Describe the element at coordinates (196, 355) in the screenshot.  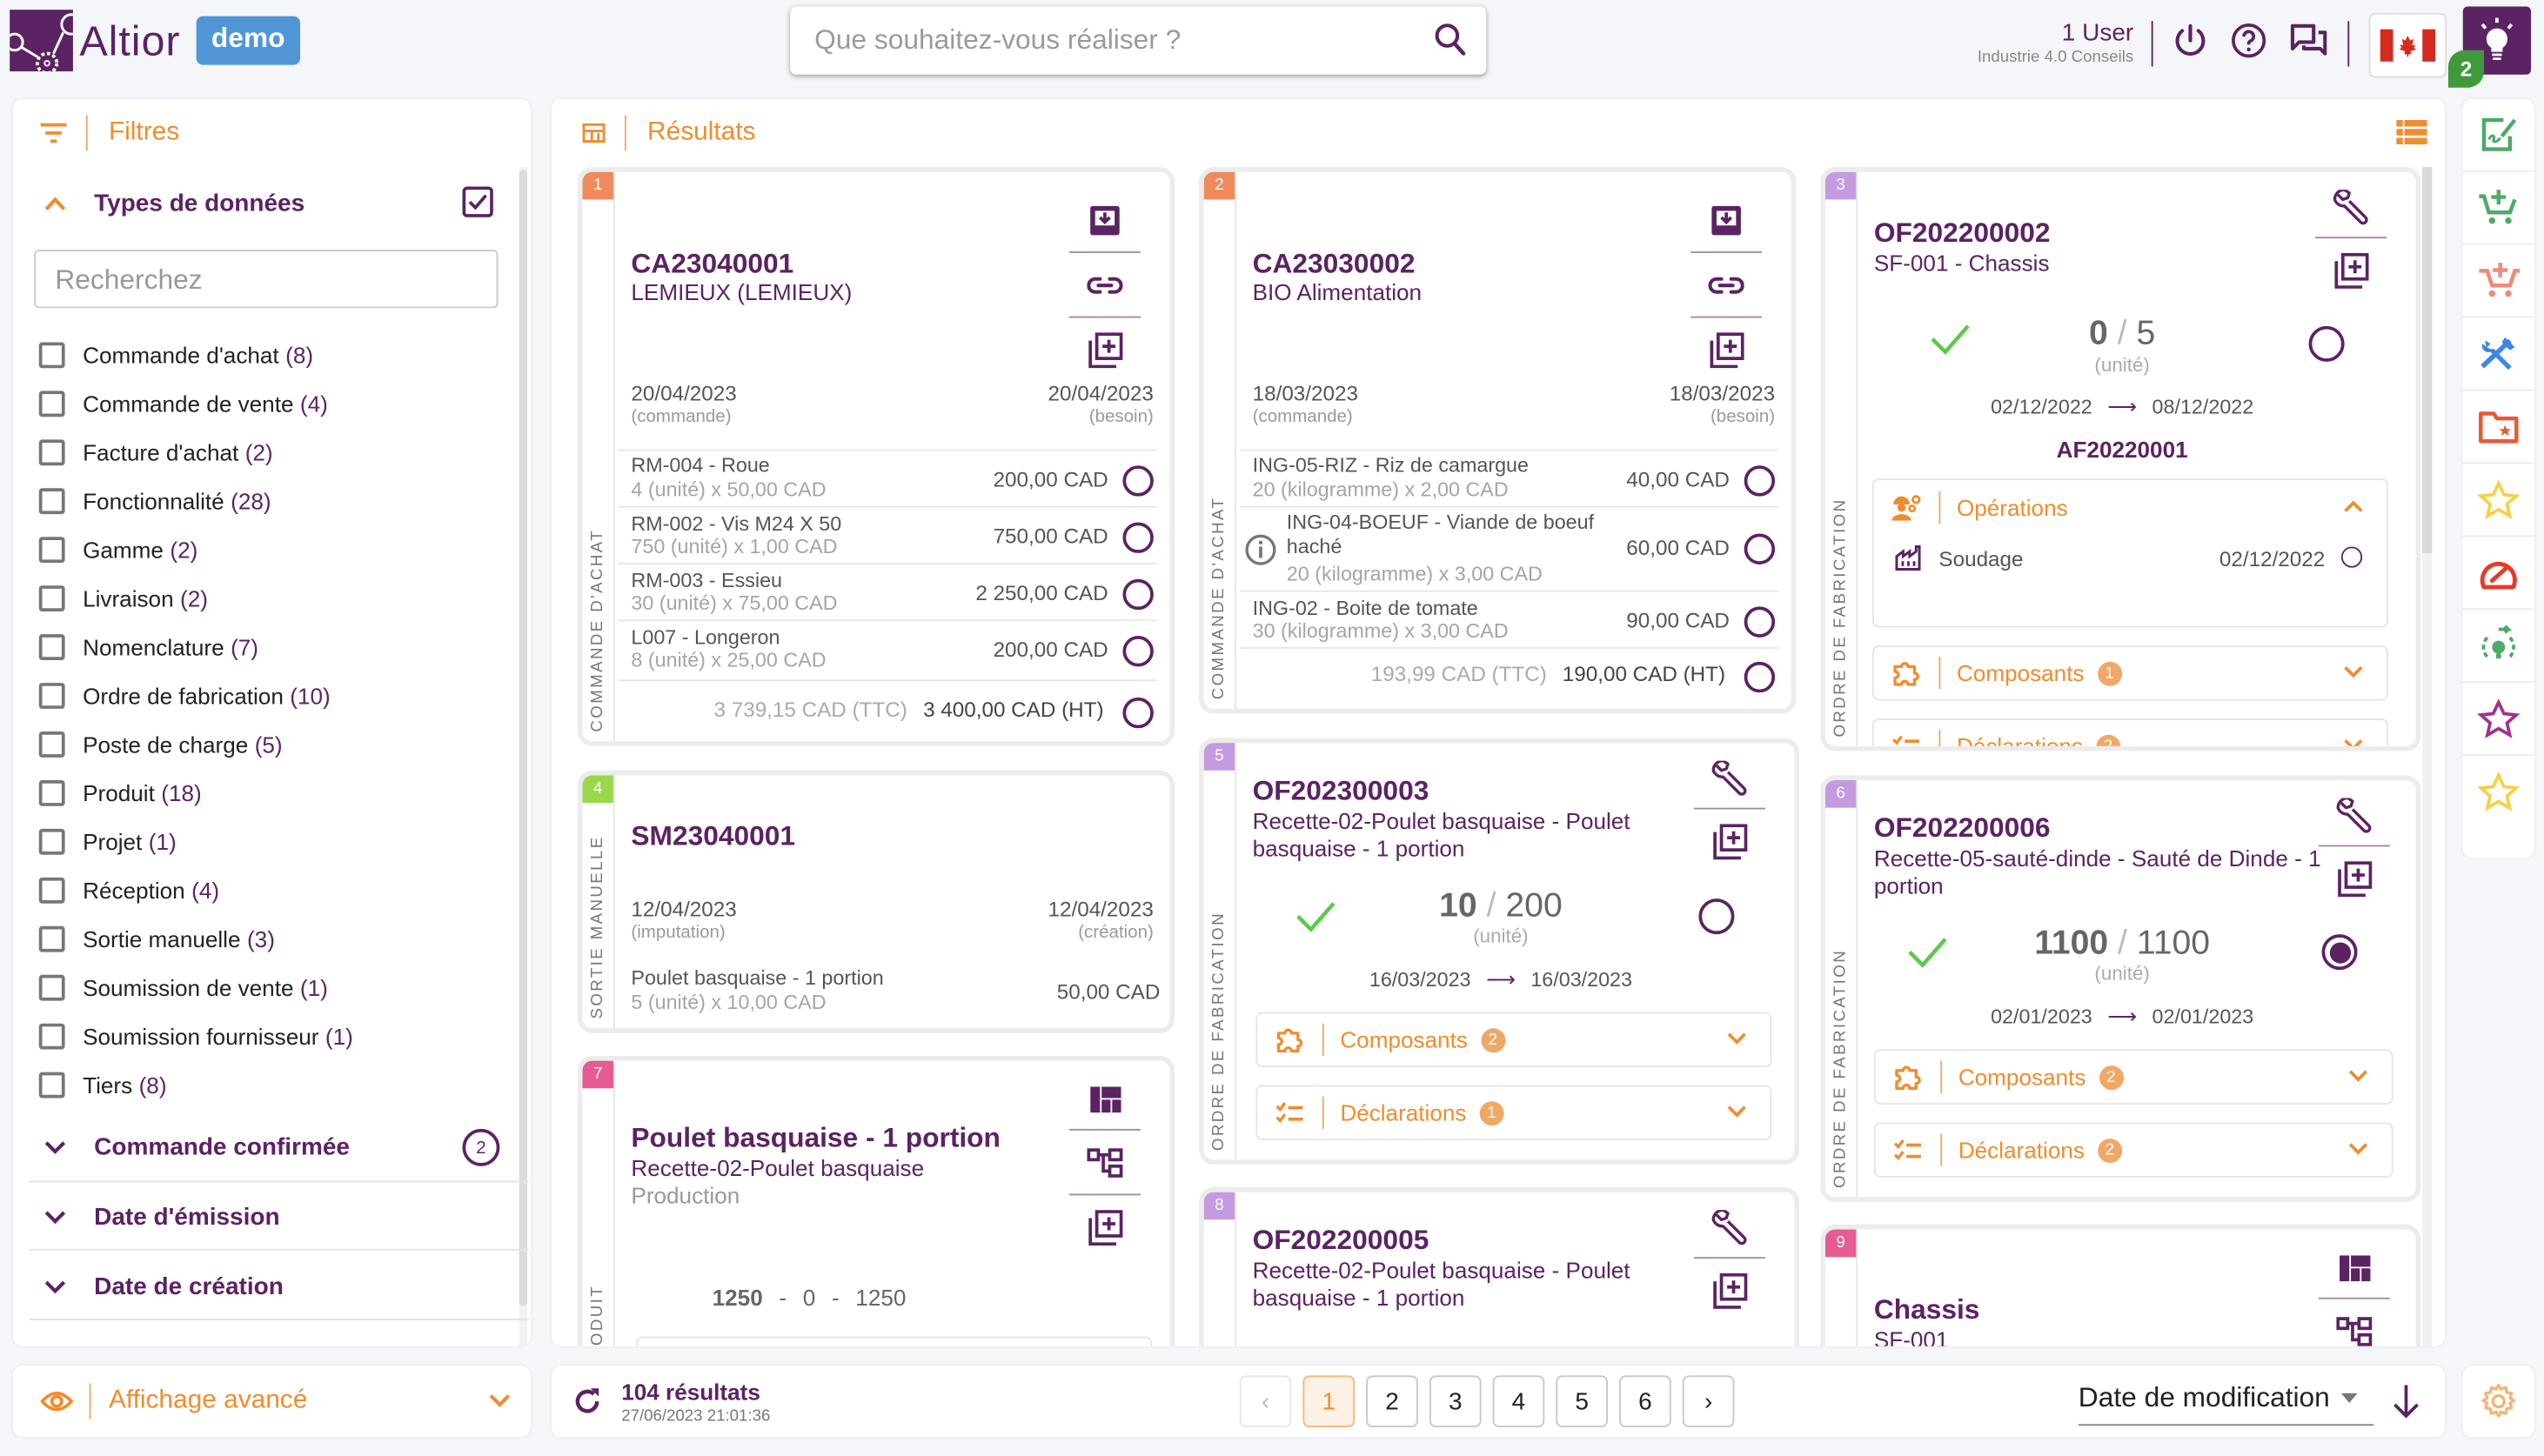
I see `data-type-item: Commande d'achat (8)` at that location.